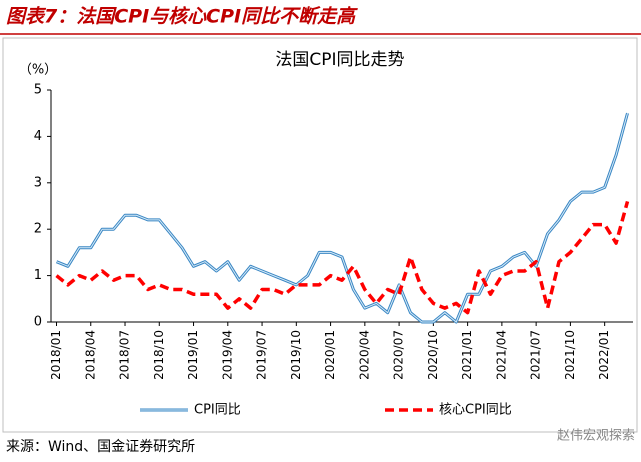 The image size is (641, 462). Describe the element at coordinates (193, 355) in the screenshot. I see `x-tick-label: 2019/01` at that location.